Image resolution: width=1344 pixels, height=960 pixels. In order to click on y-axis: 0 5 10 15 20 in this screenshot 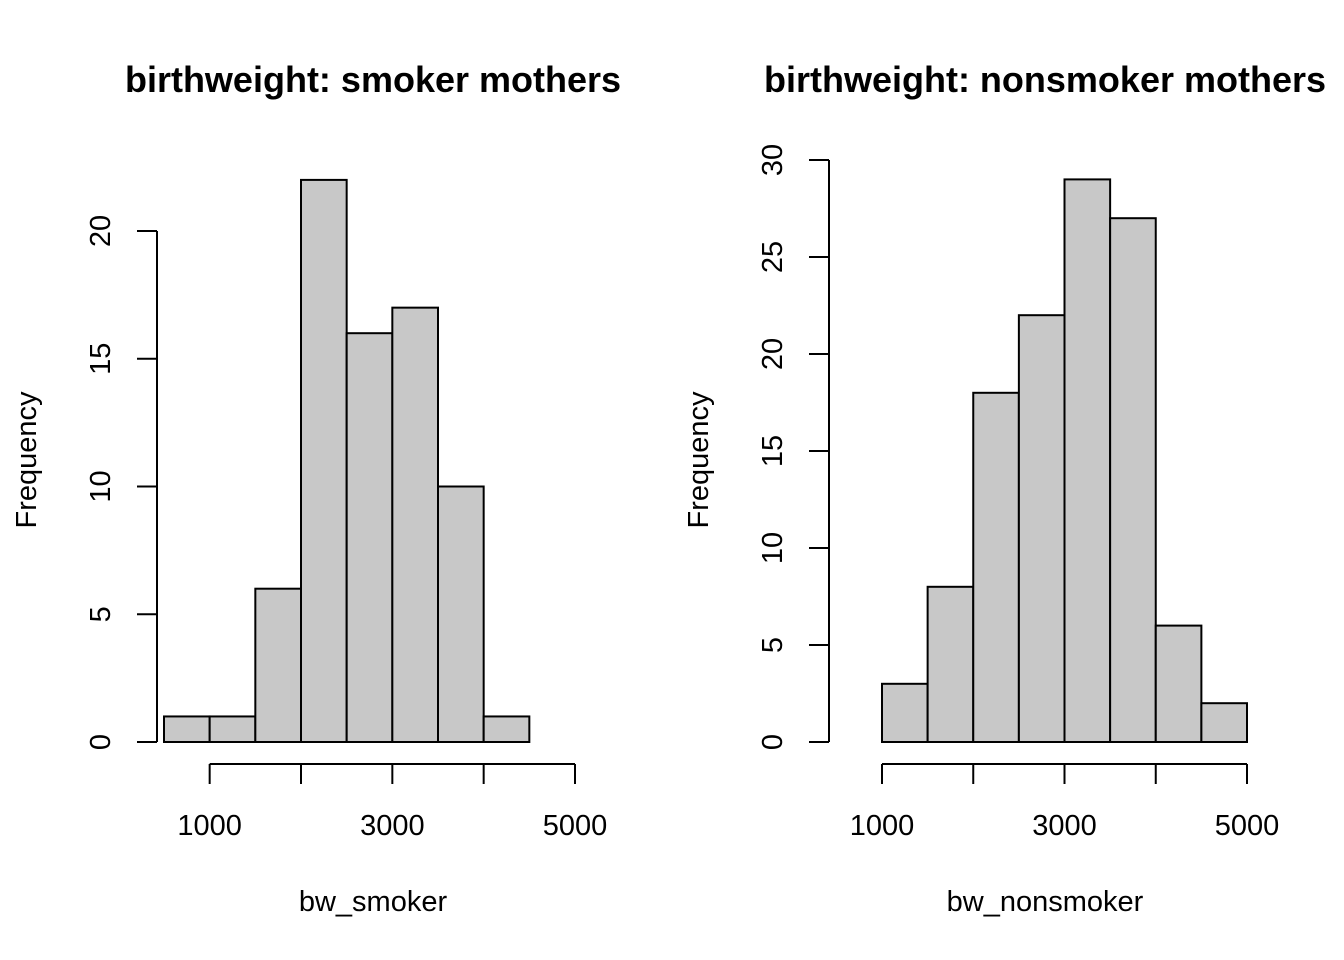, I will do `click(121, 482)`.